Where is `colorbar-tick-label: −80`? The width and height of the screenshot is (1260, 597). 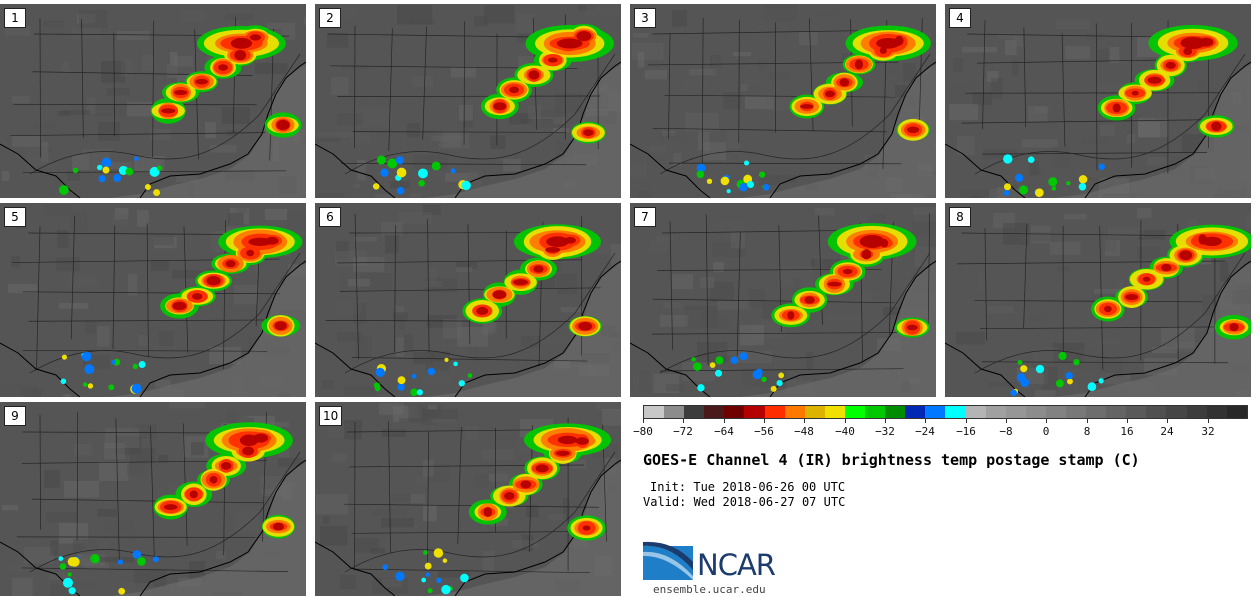
colorbar-tick-label: −80 is located at coordinates (643, 431).